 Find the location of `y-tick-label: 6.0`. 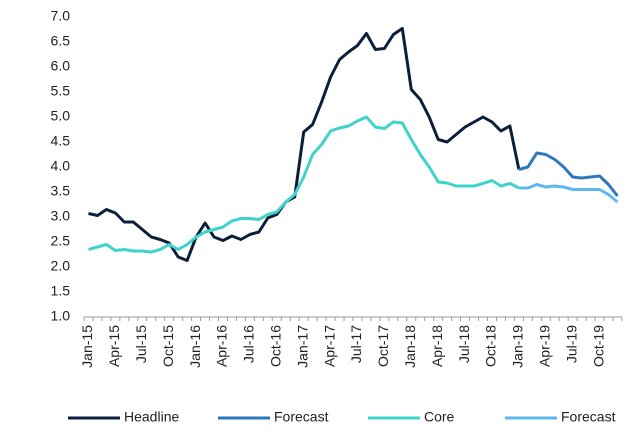

y-tick-label: 6.0 is located at coordinates (61, 66).